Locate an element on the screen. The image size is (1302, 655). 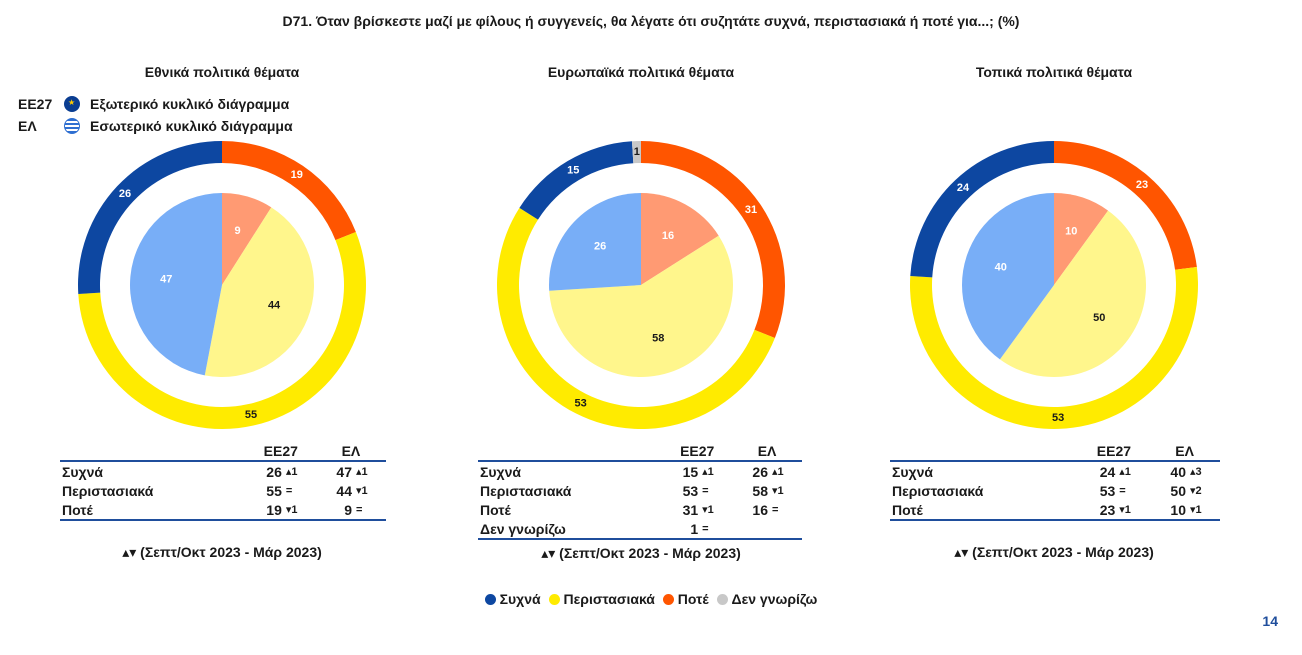
legend-item-dont-know: Δεν γνωρίζω is located at coordinates (766, 599).